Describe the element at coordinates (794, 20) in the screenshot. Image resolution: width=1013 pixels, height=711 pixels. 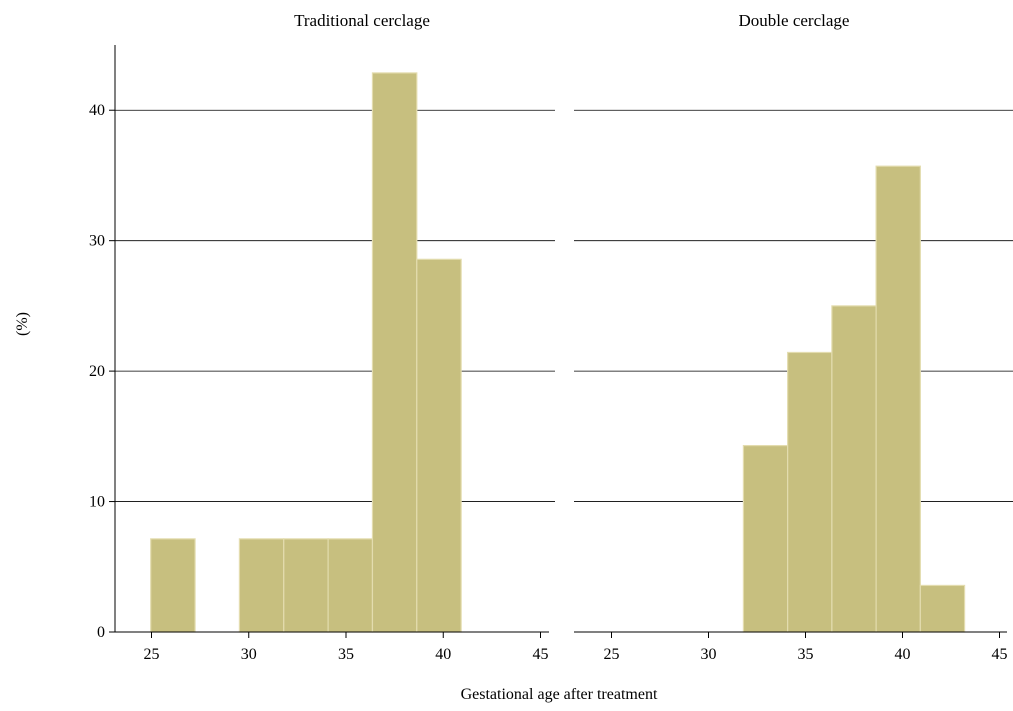
I see `panel-title: Double cerclage` at that location.